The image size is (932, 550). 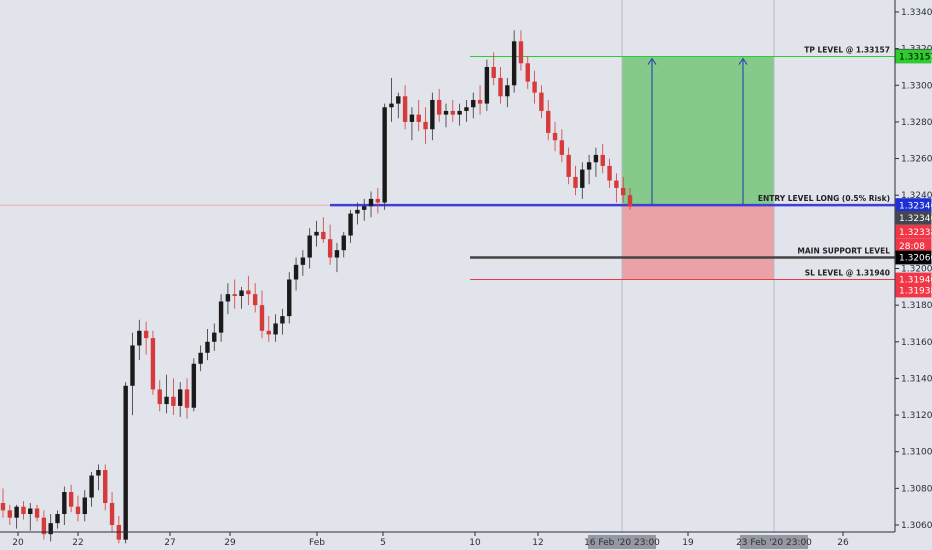 I want to click on target-arrows, so click(x=697, y=131).